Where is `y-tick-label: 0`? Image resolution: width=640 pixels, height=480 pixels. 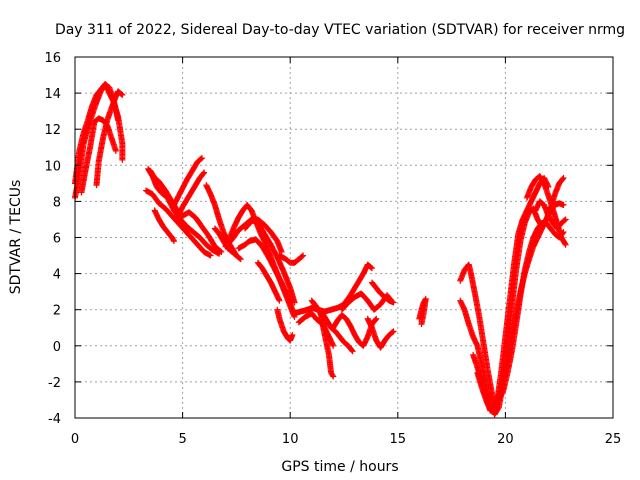 y-tick-label: 0 is located at coordinates (57, 347).